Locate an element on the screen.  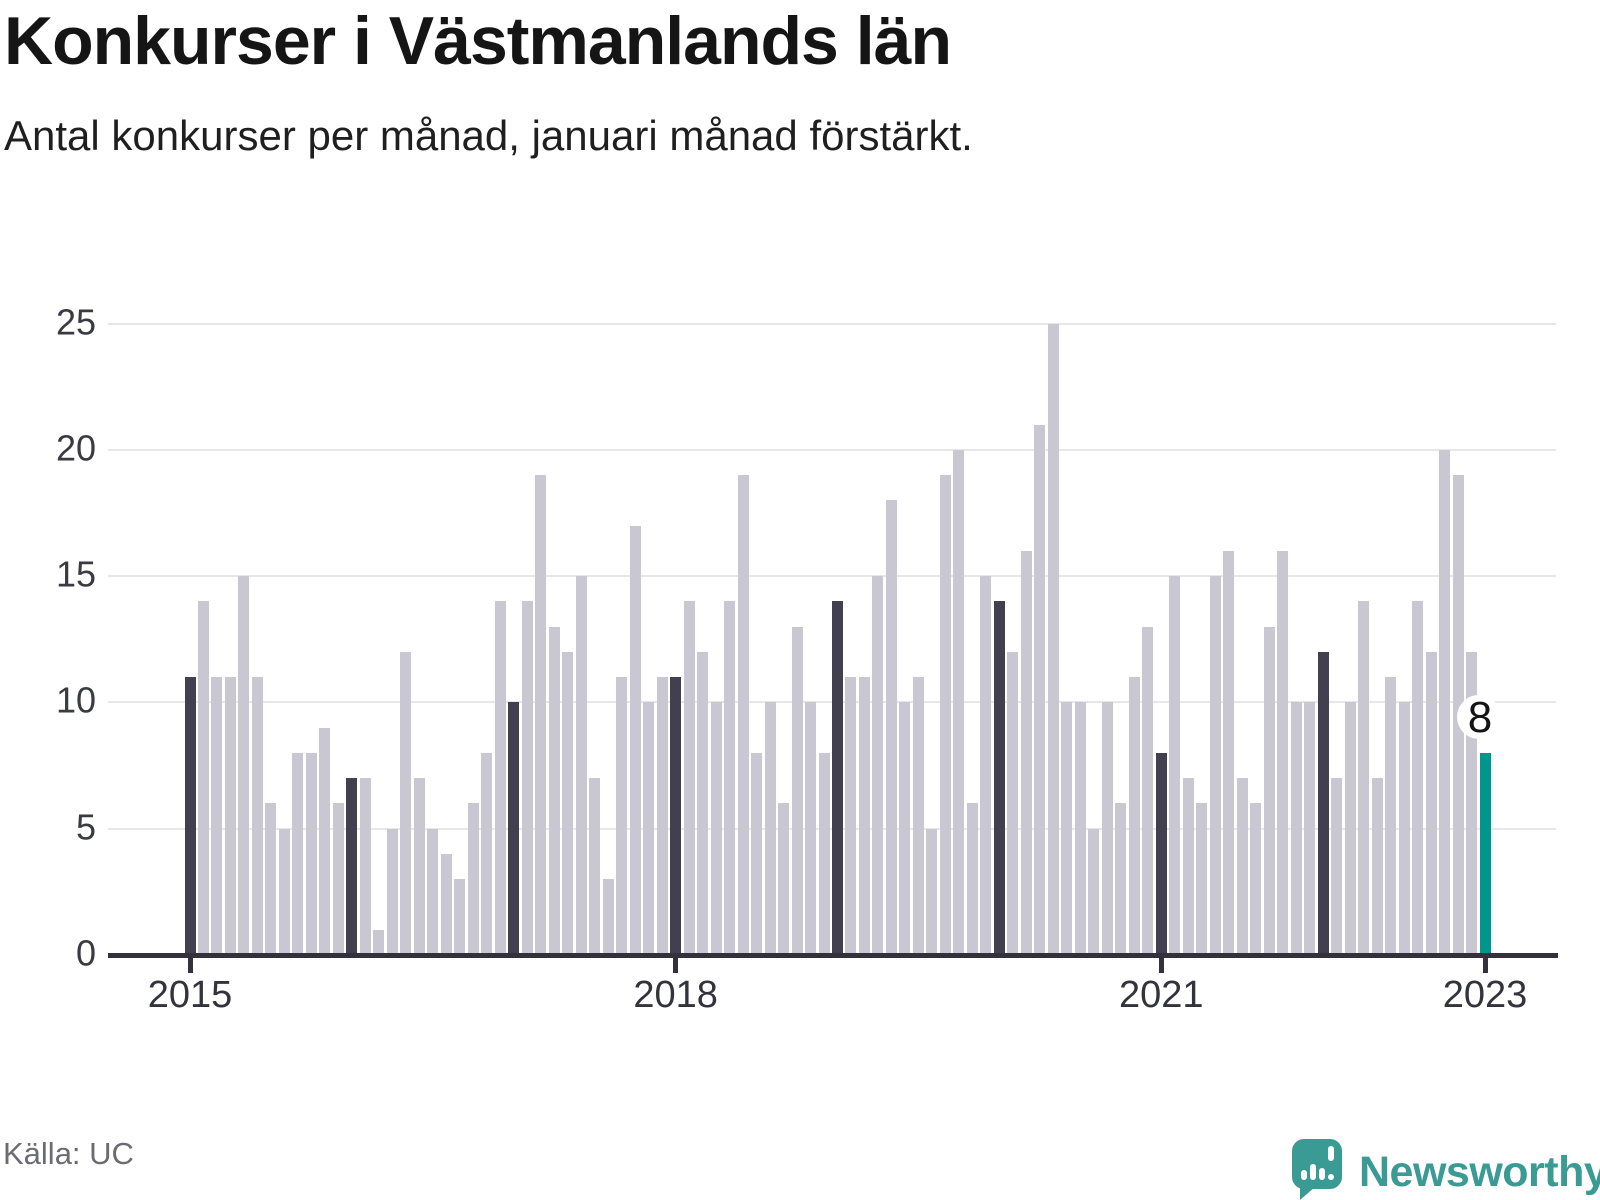
x-tick-label-2015: 2015 is located at coordinates (190, 995).